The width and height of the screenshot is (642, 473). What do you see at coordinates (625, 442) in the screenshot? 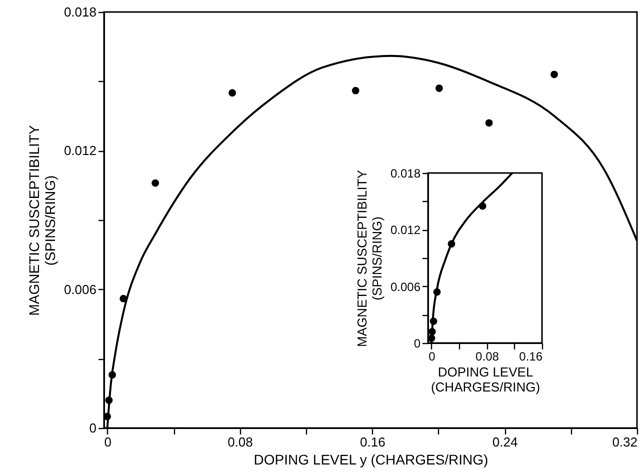
I see `x-tick-label: 0.32` at bounding box center [625, 442].